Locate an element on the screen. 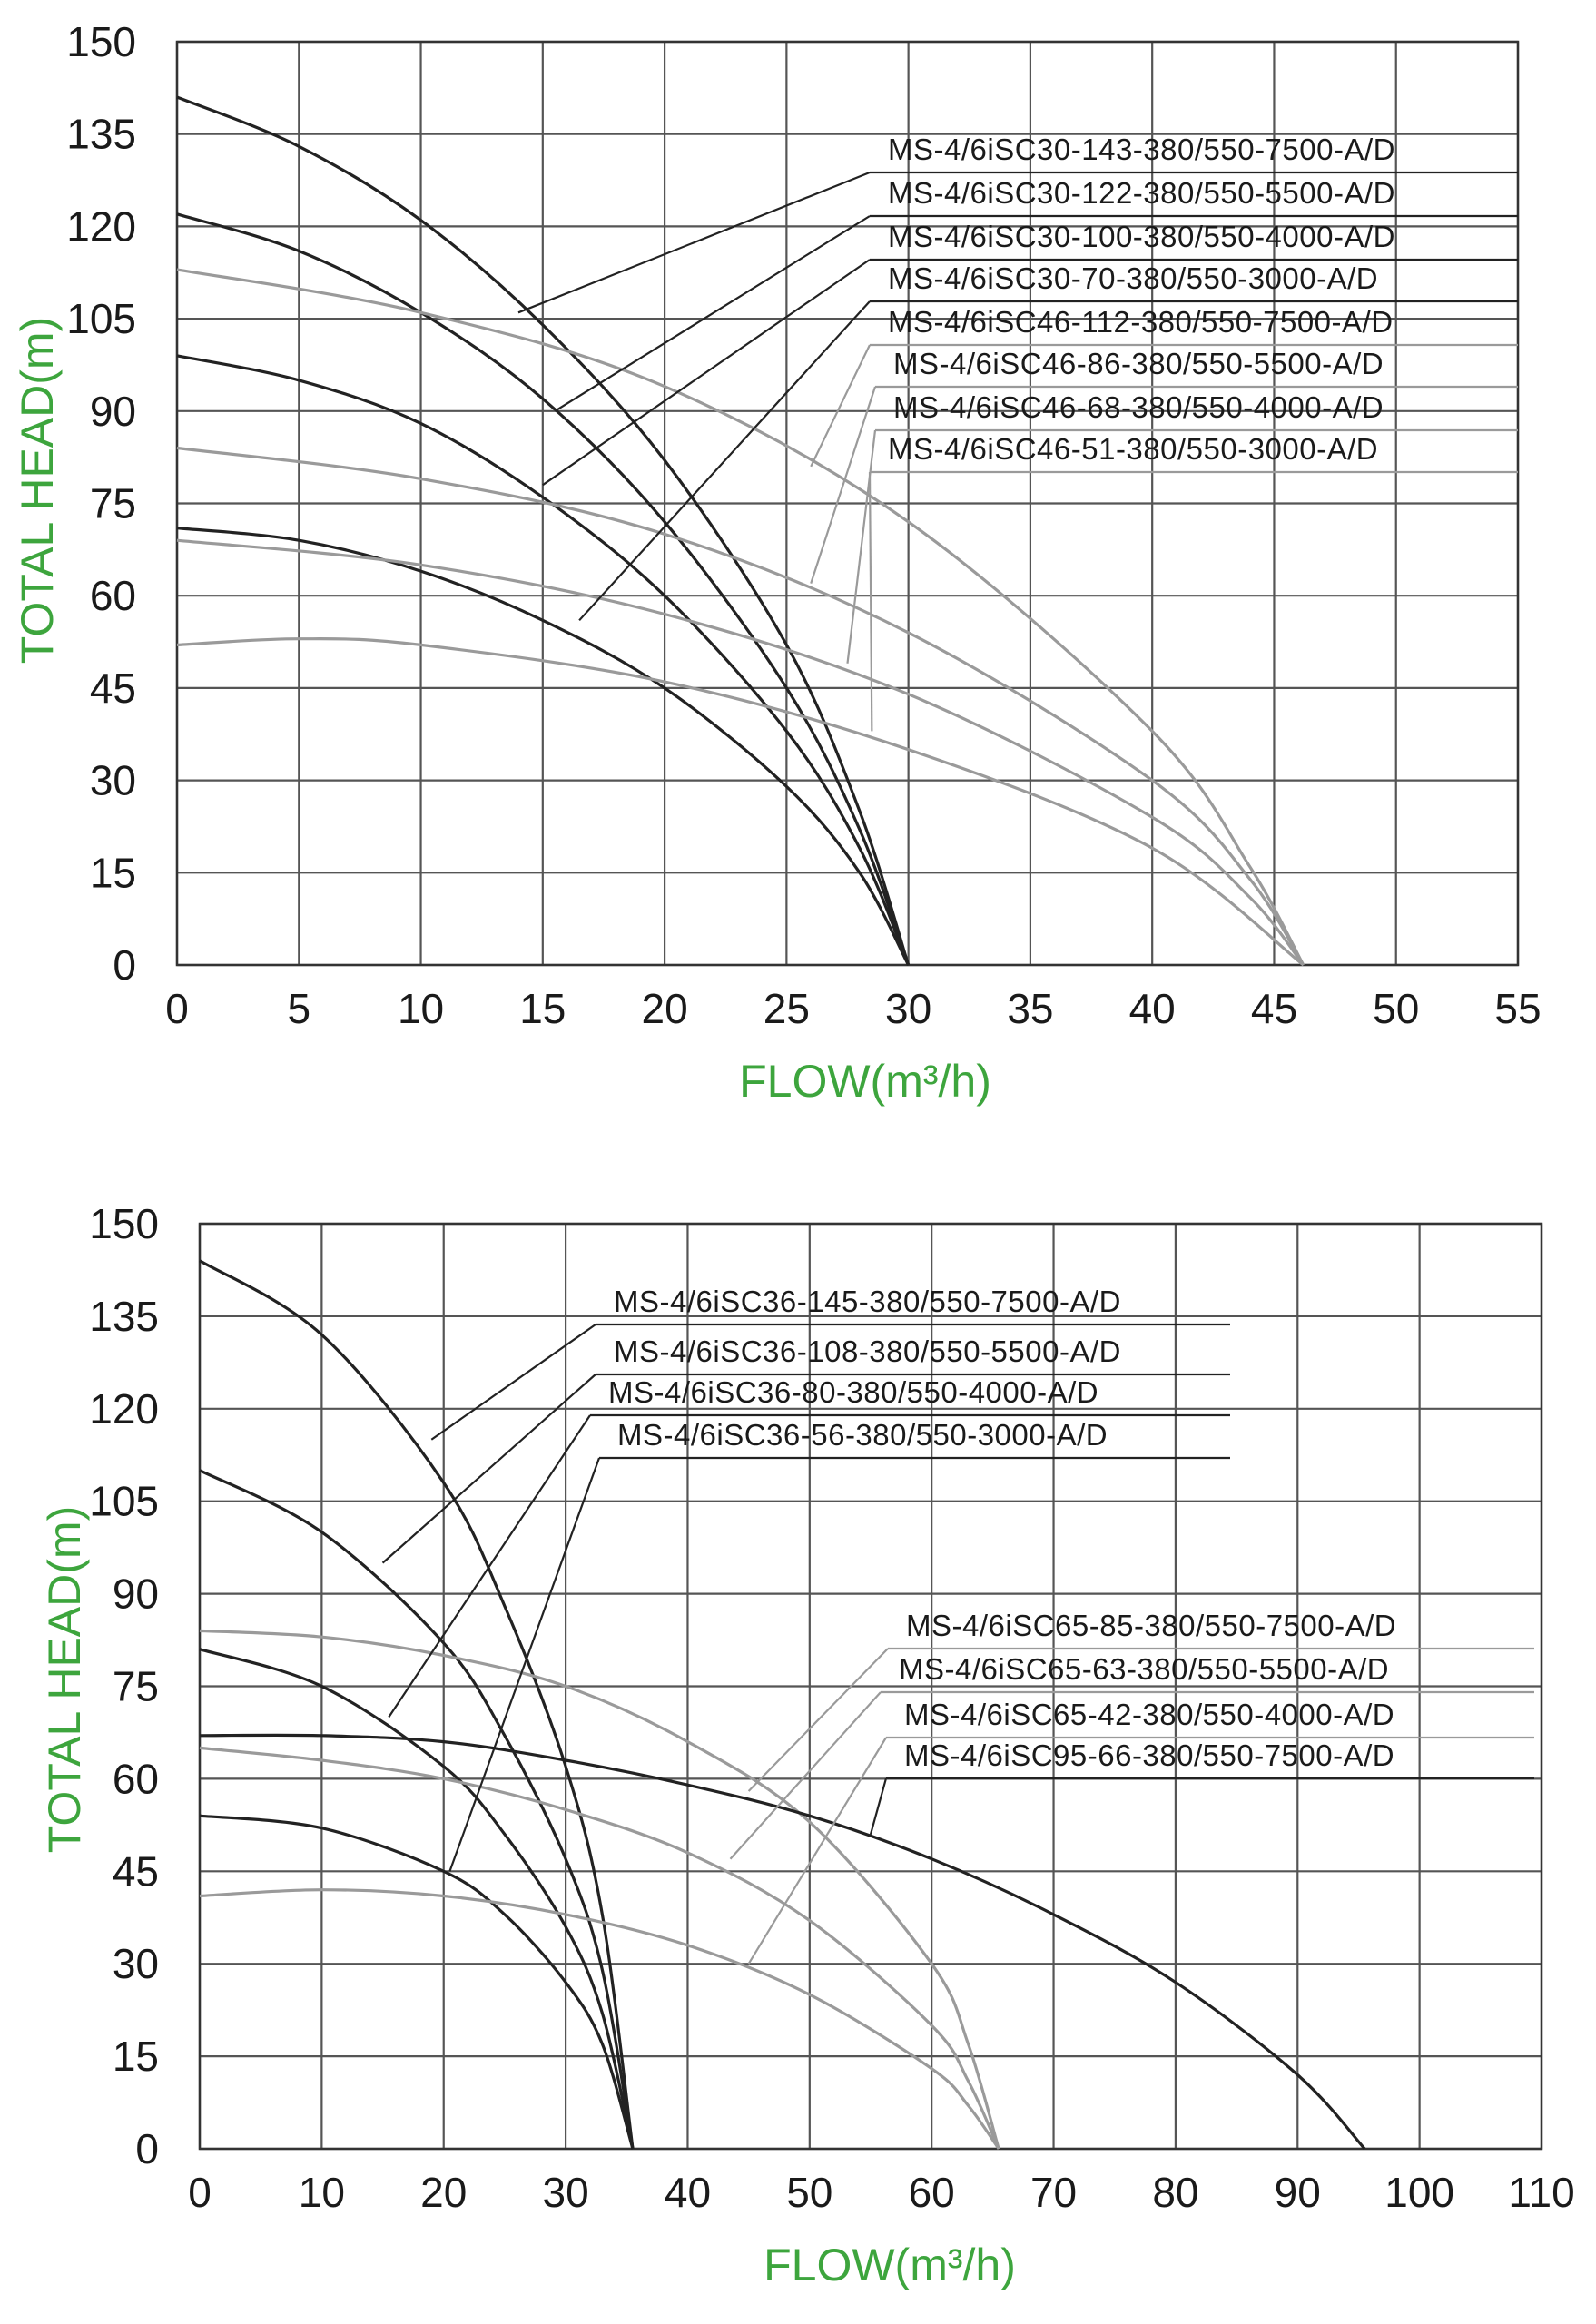  x-axis-title: FLOW(m³/h) is located at coordinates (890, 2265).